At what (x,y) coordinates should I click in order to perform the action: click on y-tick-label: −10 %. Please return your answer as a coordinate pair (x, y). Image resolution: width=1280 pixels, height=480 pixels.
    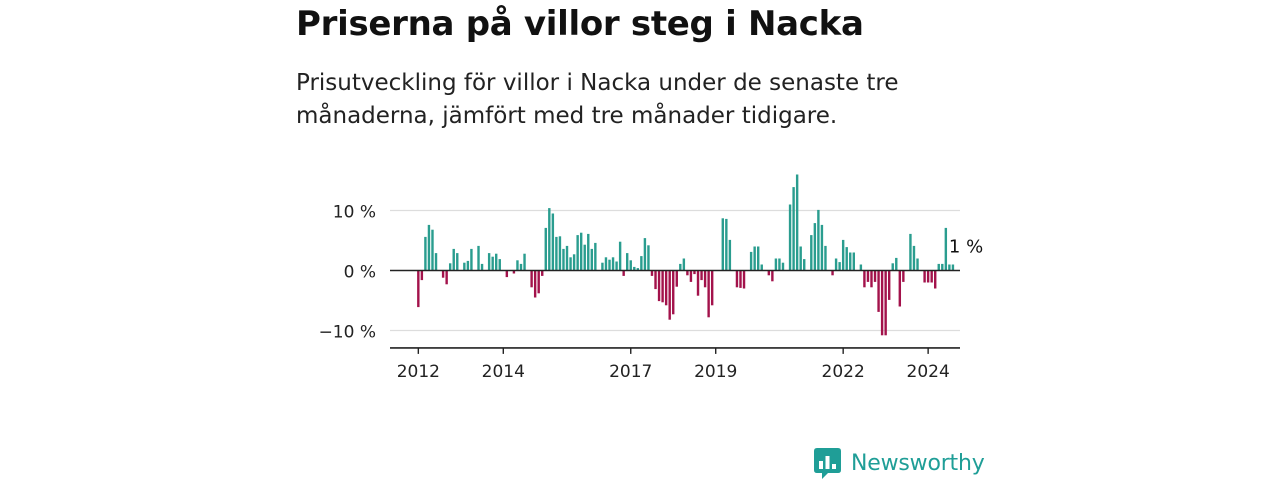
    Looking at the image, I should click on (347, 333).